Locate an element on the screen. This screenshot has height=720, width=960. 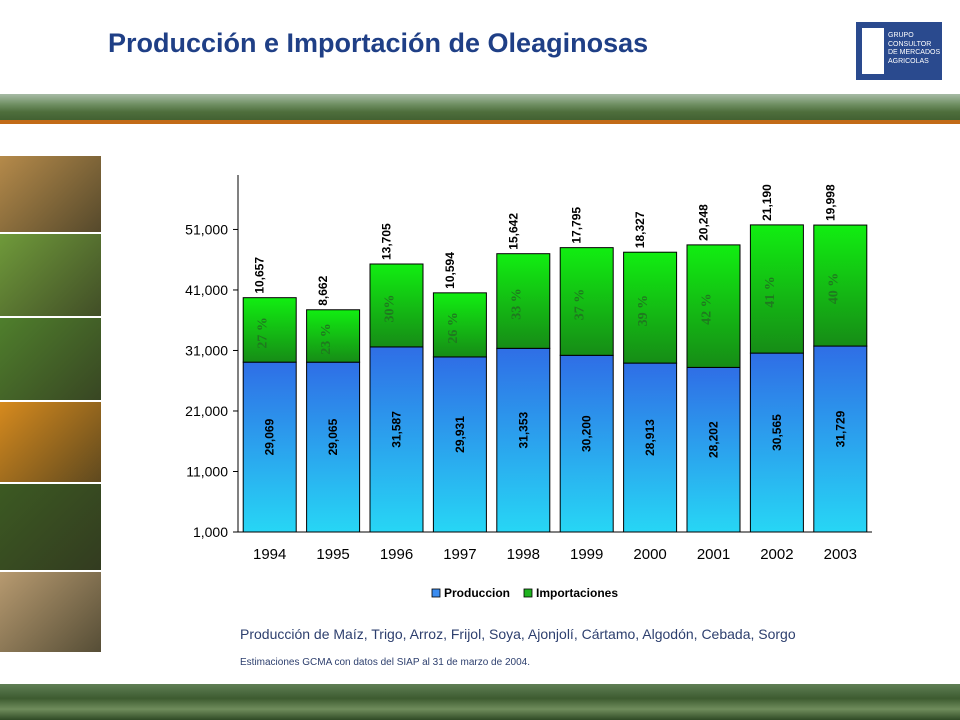
y-tick-label: 51,000 is located at coordinates (206, 229).